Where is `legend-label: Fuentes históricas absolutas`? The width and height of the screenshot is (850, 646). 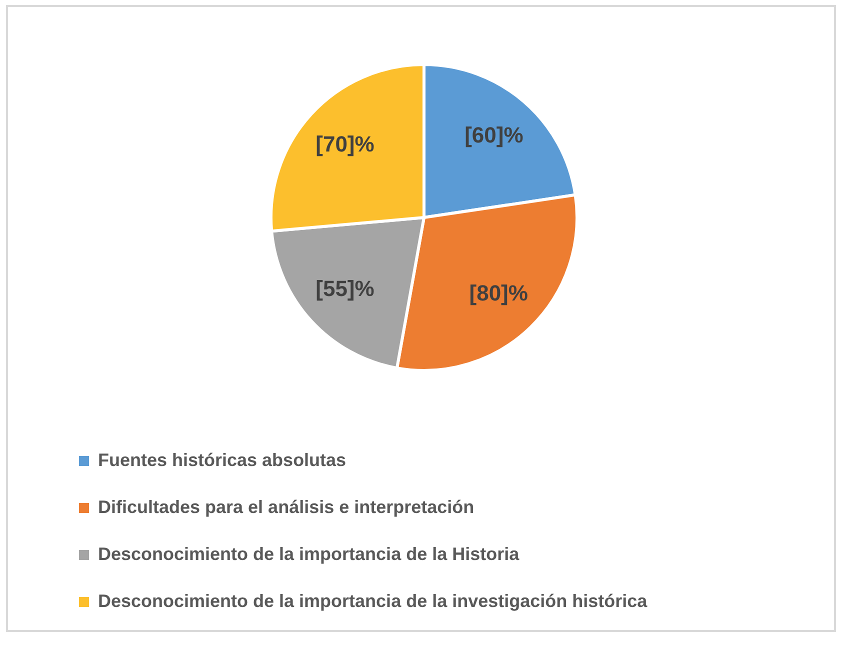
legend-label: Fuentes históricas absolutas is located at coordinates (222, 460).